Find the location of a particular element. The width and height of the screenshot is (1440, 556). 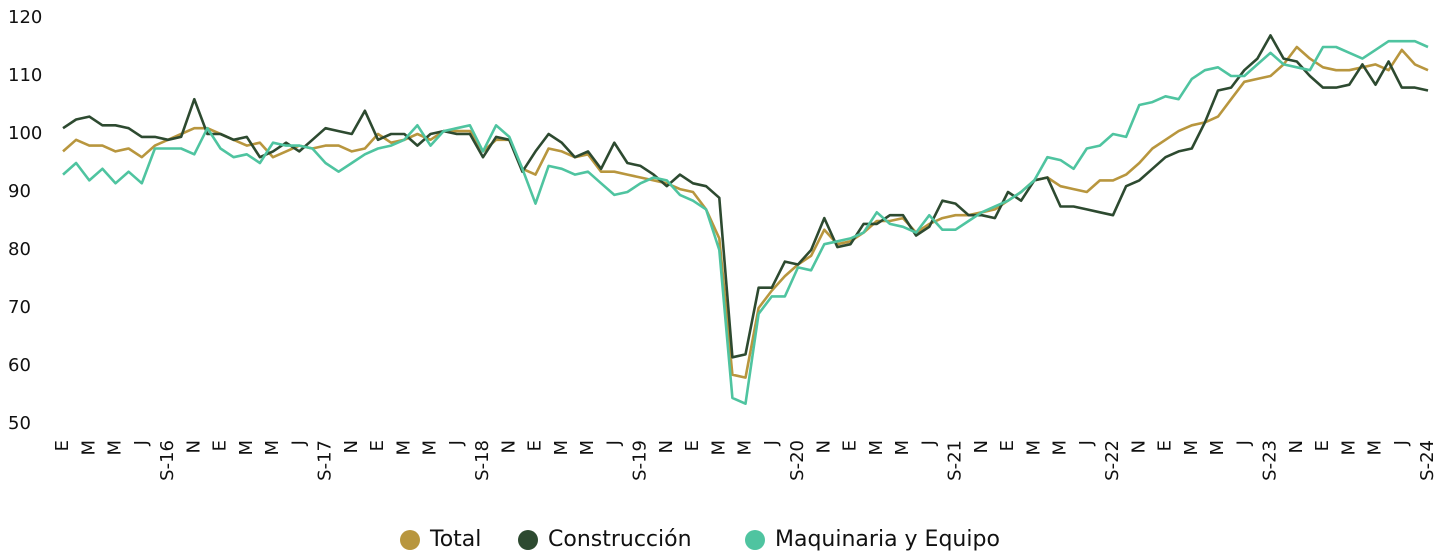

y-tick-label: 100 is located at coordinates (25, 133).